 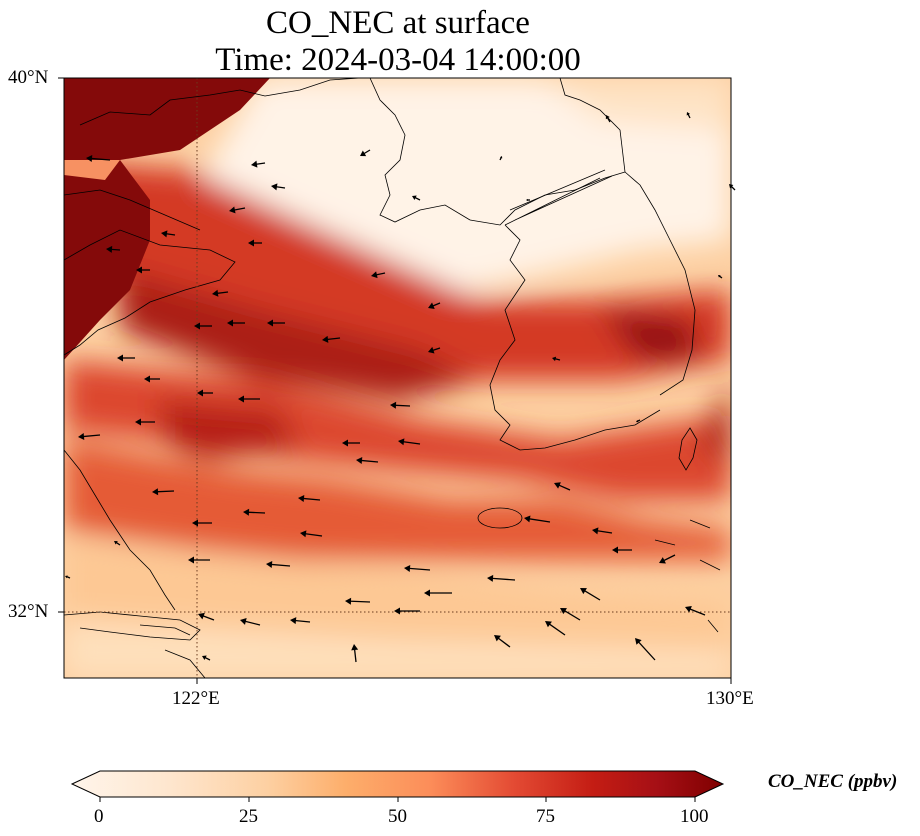 I want to click on cb-ticklabel-25: 25, so click(x=248, y=816).